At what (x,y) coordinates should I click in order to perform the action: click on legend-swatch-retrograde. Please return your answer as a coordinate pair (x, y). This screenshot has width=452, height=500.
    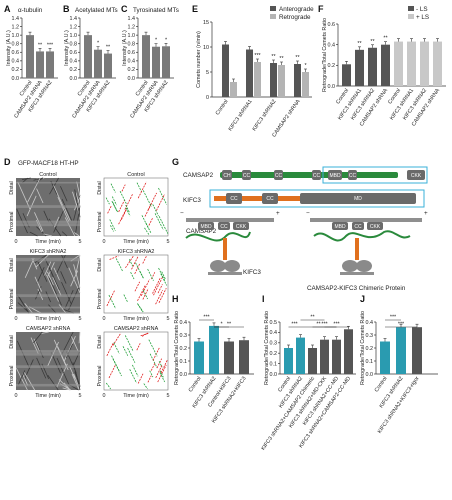
    Looking at the image, I should click on (273, 16).